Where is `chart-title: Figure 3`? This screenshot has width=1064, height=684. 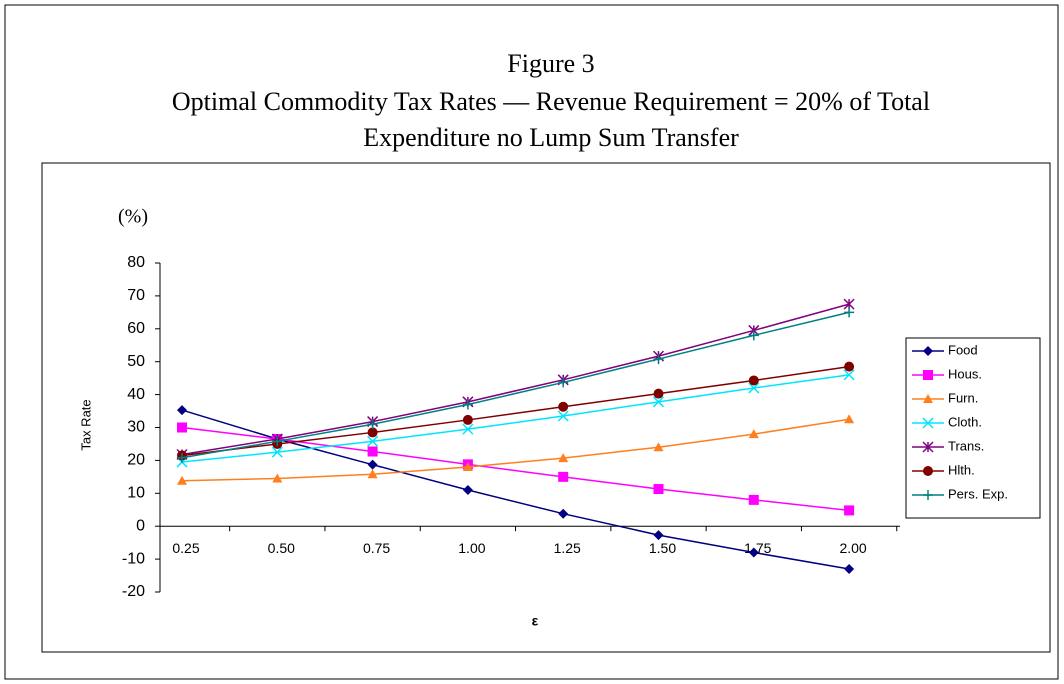 chart-title: Figure 3 is located at coordinates (550, 63).